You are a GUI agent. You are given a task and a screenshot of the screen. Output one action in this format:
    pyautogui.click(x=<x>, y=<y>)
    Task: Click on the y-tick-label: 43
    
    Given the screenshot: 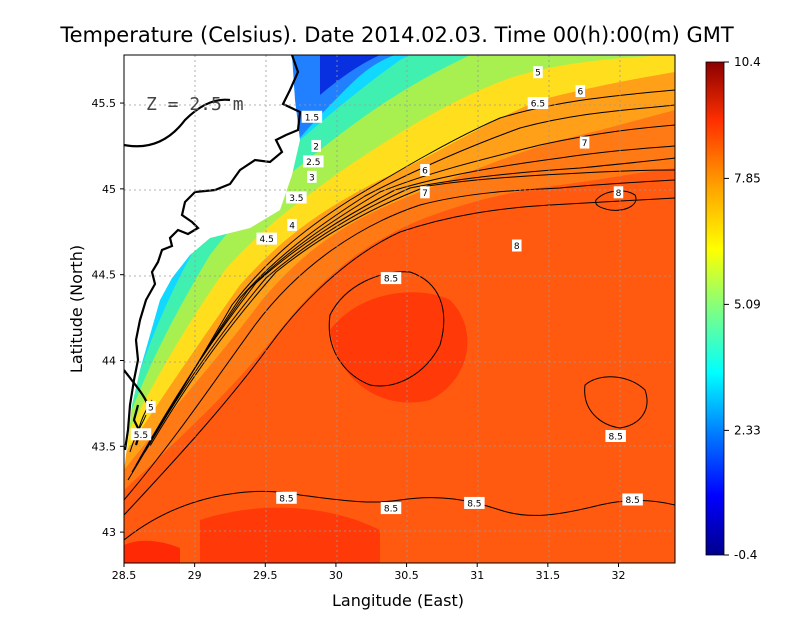 What is the action you would take?
    pyautogui.click(x=109, y=532)
    